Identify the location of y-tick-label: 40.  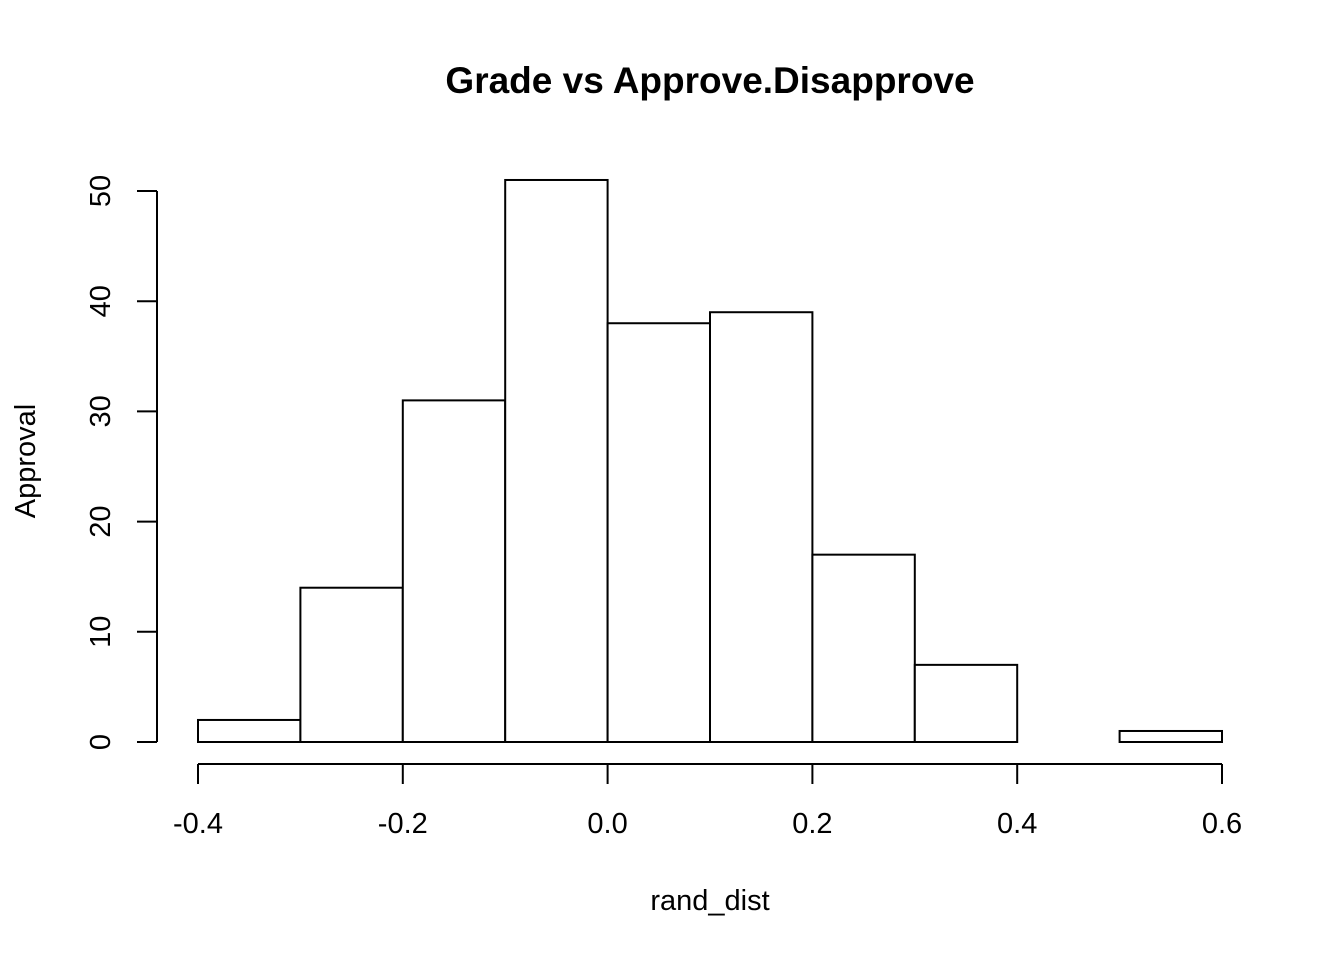
(101, 301).